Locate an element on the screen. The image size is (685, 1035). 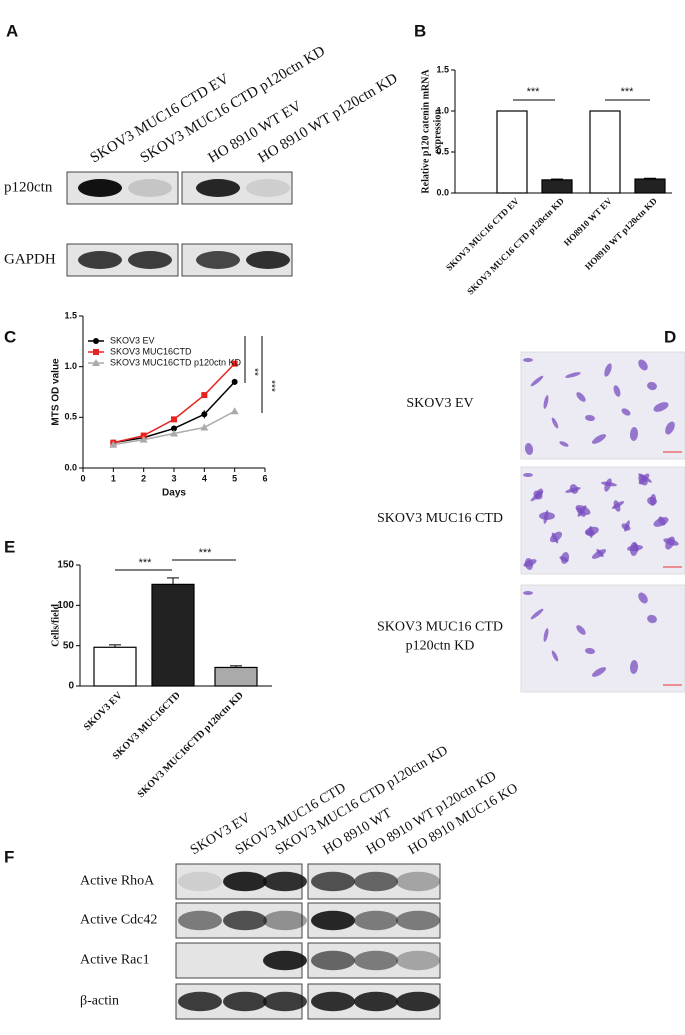
image-label: p120ctn KD is located at coordinates (440, 646).